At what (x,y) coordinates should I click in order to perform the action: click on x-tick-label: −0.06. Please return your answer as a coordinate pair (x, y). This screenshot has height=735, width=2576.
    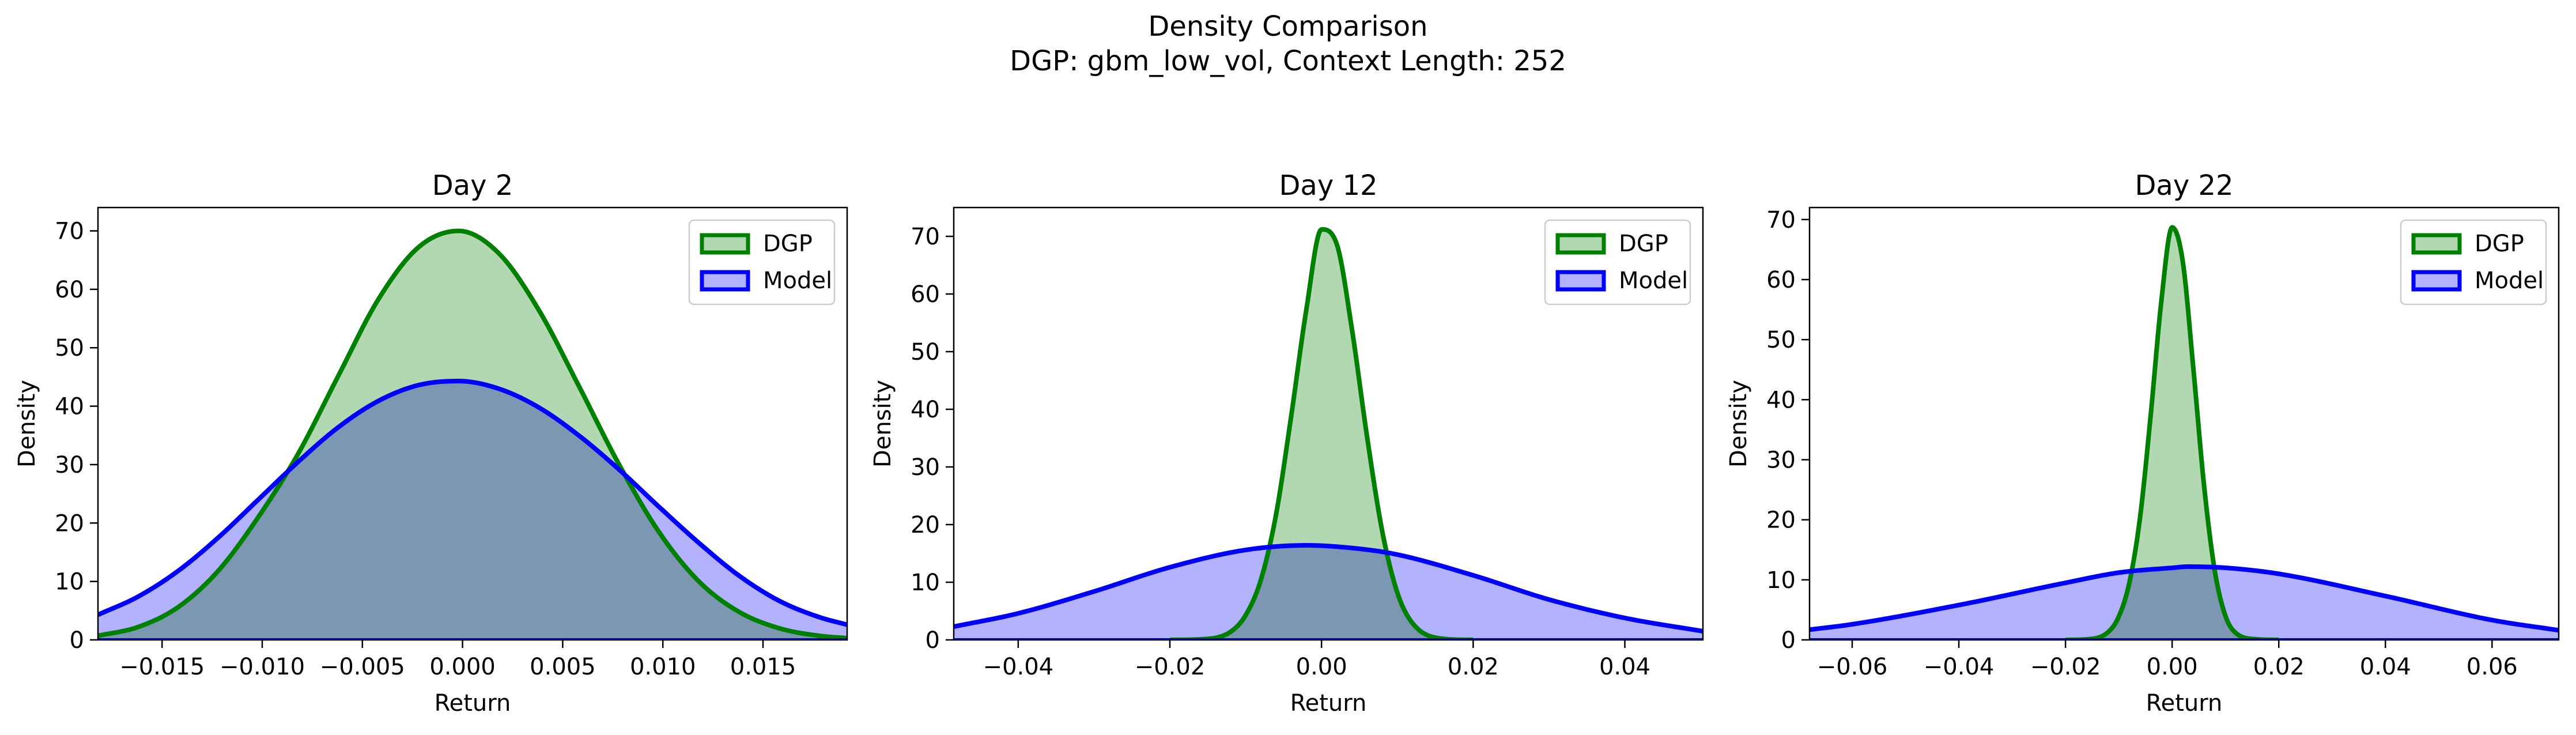
    Looking at the image, I should click on (1852, 667).